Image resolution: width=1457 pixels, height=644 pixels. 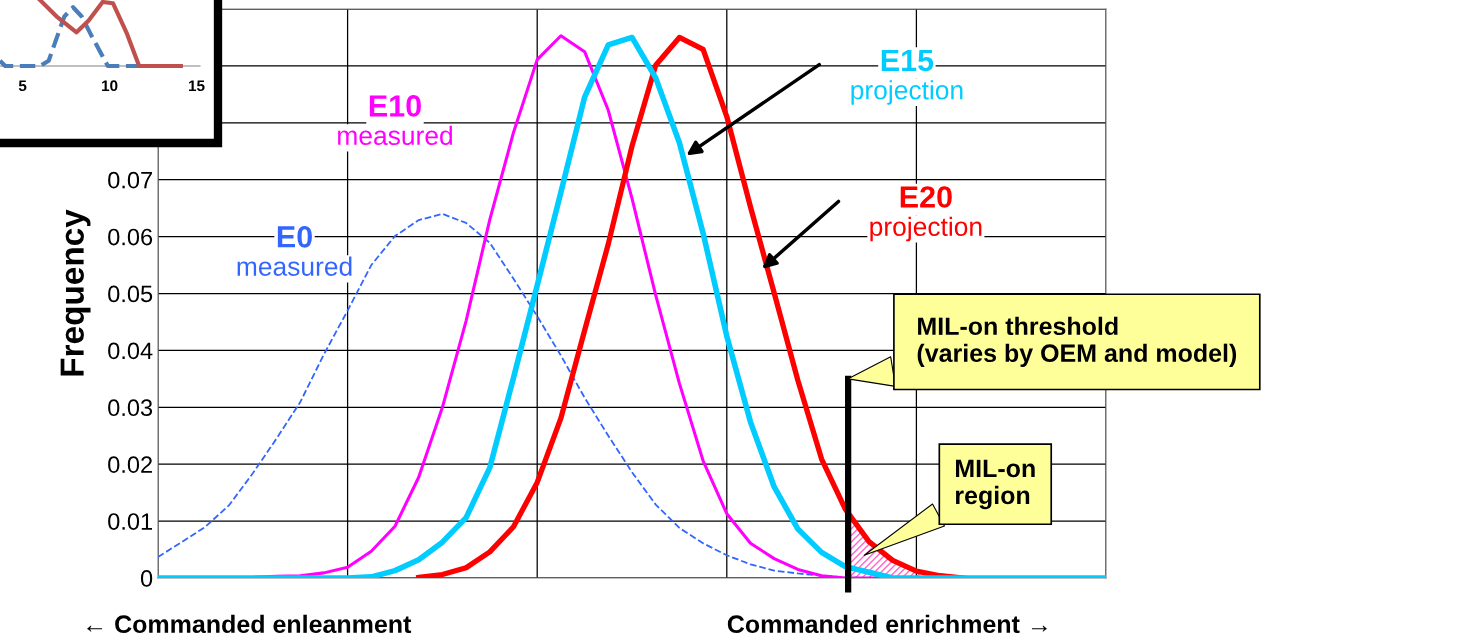 I want to click on x-tick-label: 15, so click(x=196, y=86).